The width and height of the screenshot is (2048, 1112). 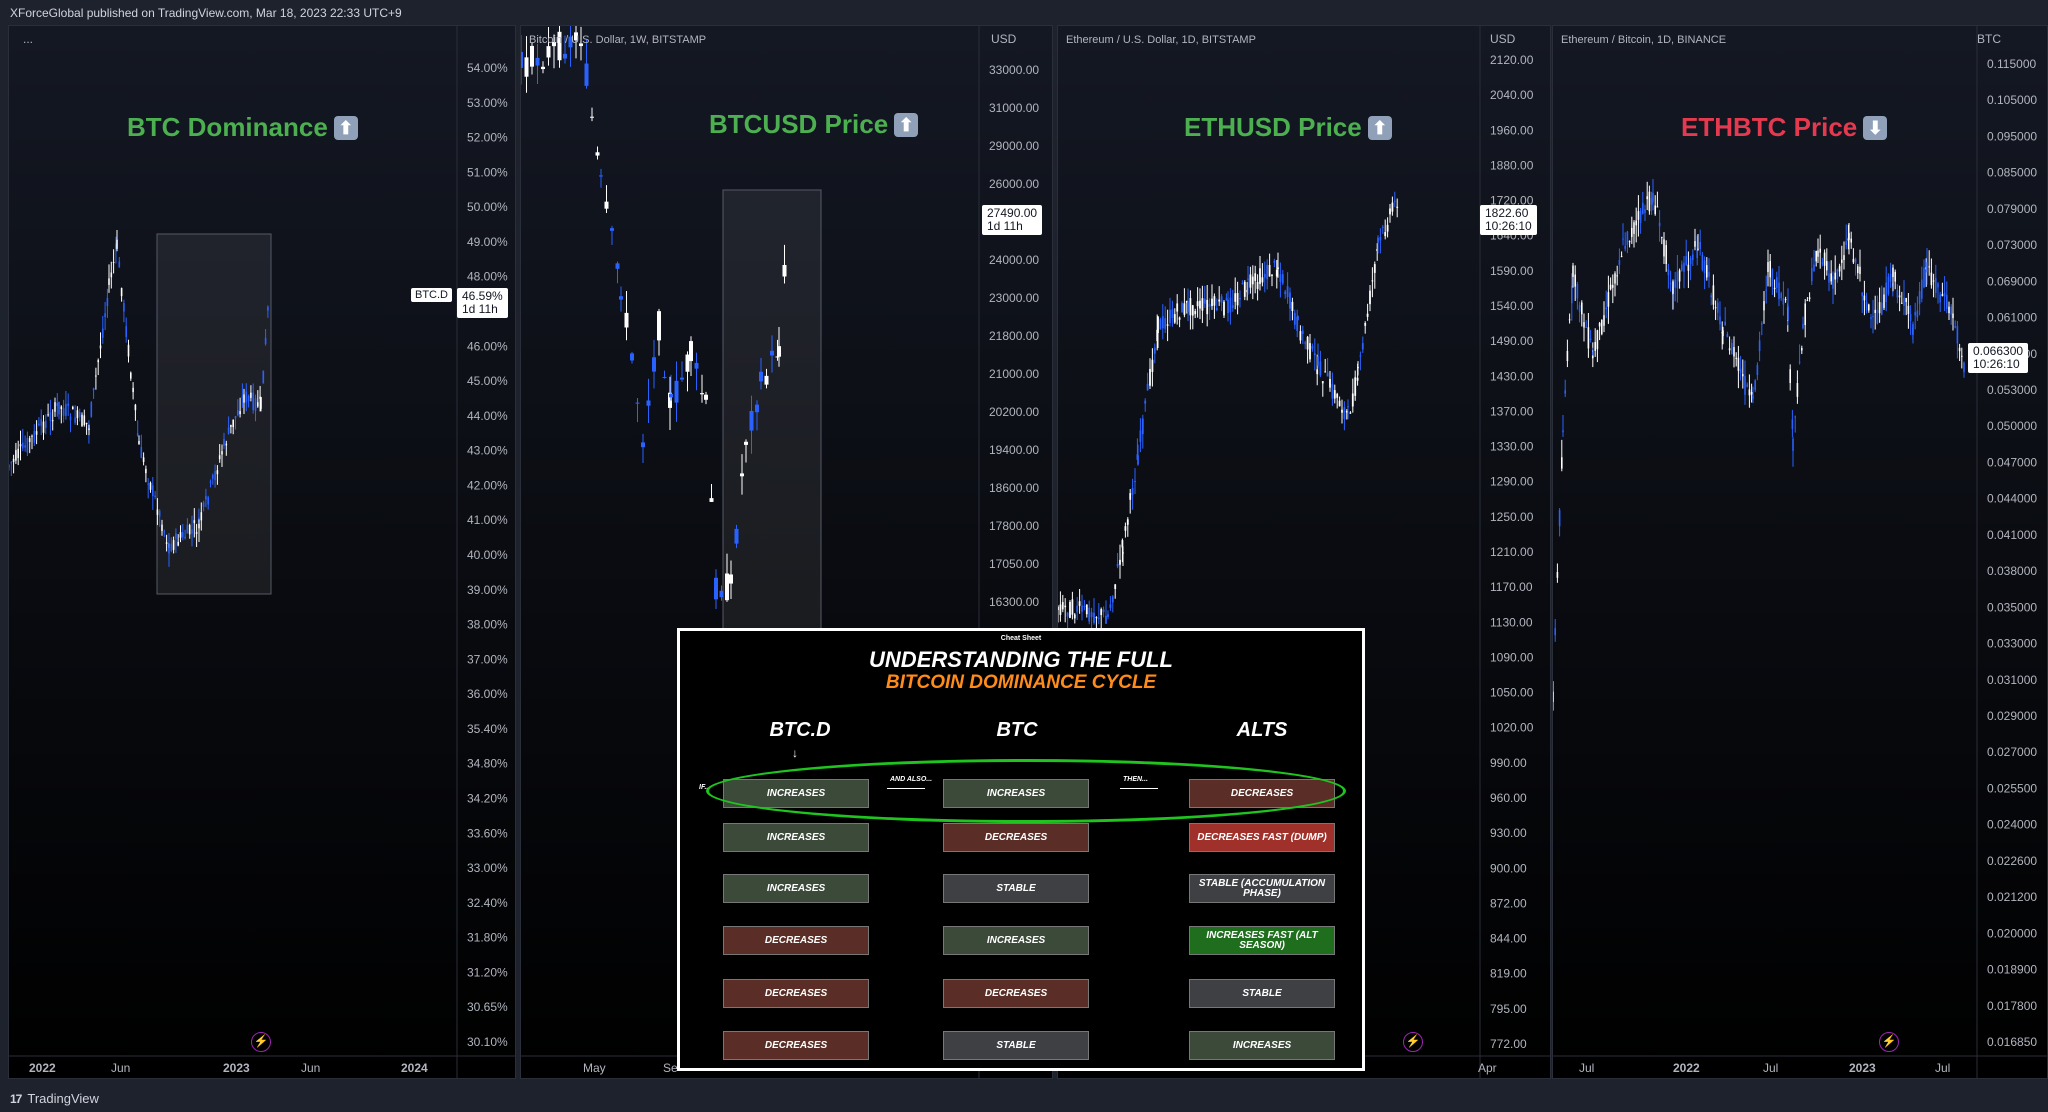 What do you see at coordinates (594, 1068) in the screenshot?
I see `x-tick-label: May` at bounding box center [594, 1068].